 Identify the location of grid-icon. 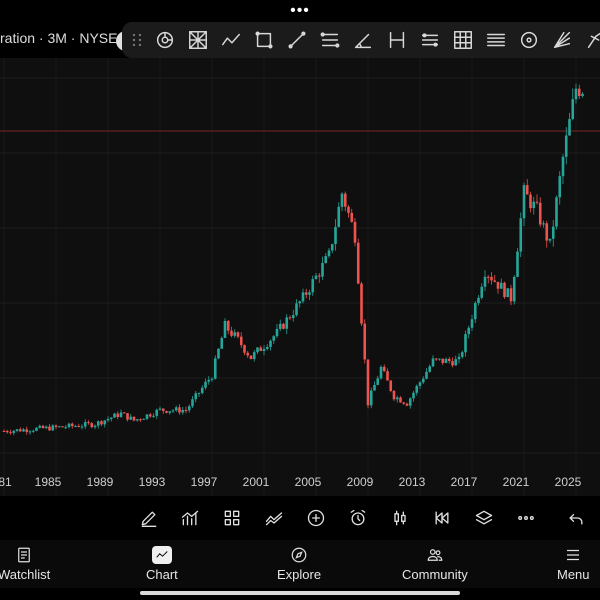
(462, 40).